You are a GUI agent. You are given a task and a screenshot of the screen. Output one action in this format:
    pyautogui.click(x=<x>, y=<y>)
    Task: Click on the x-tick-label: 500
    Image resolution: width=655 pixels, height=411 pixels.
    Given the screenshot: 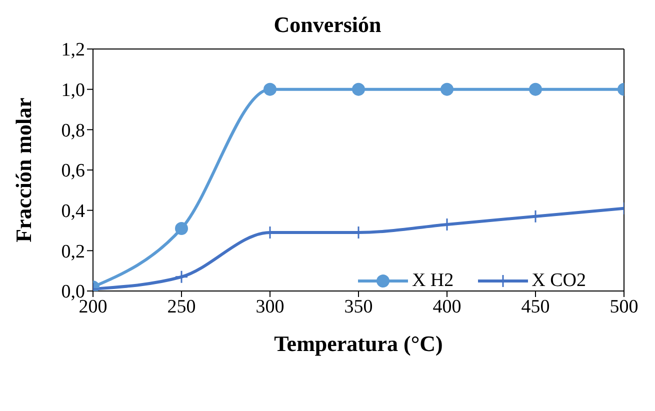 What is the action you would take?
    pyautogui.click(x=624, y=307)
    